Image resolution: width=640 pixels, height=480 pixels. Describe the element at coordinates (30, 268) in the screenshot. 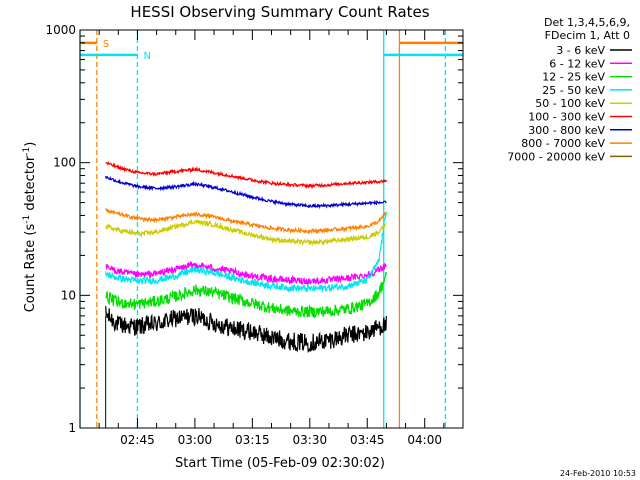

I see `y-axis-label-main: Count Rate (s` at that location.